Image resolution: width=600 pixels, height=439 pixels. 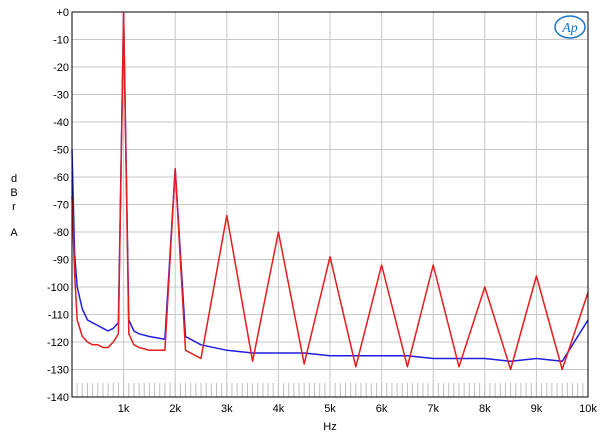 What do you see at coordinates (358, 409) in the screenshot?
I see `x-tick-labels: 1k 2k 3k 4k 5k 6k 7k 8k 9k 10k` at bounding box center [358, 409].